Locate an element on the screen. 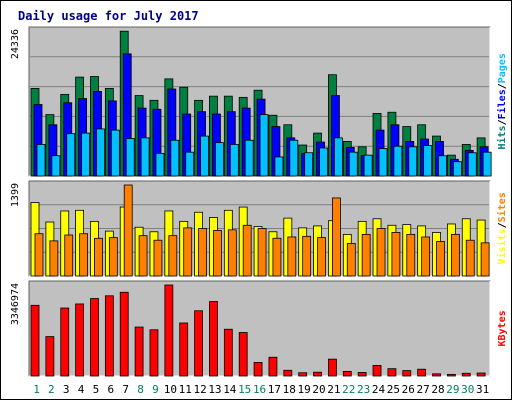 The width and height of the screenshot is (512, 400). legend-item: Hits is located at coordinates (502, 137).